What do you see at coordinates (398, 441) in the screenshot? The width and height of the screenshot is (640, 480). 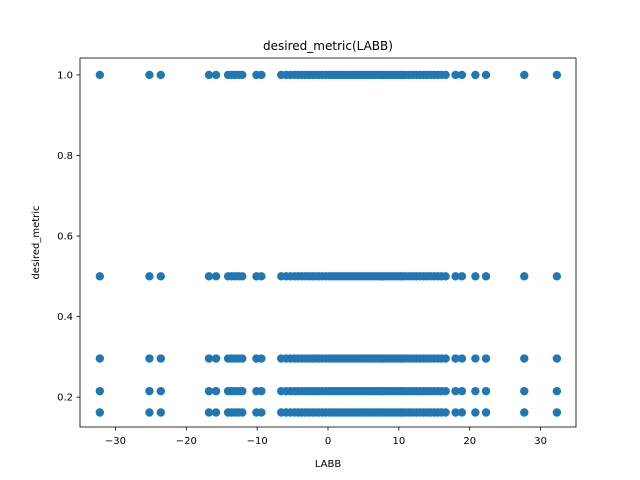 I see `x-tick-label: 10` at bounding box center [398, 441].